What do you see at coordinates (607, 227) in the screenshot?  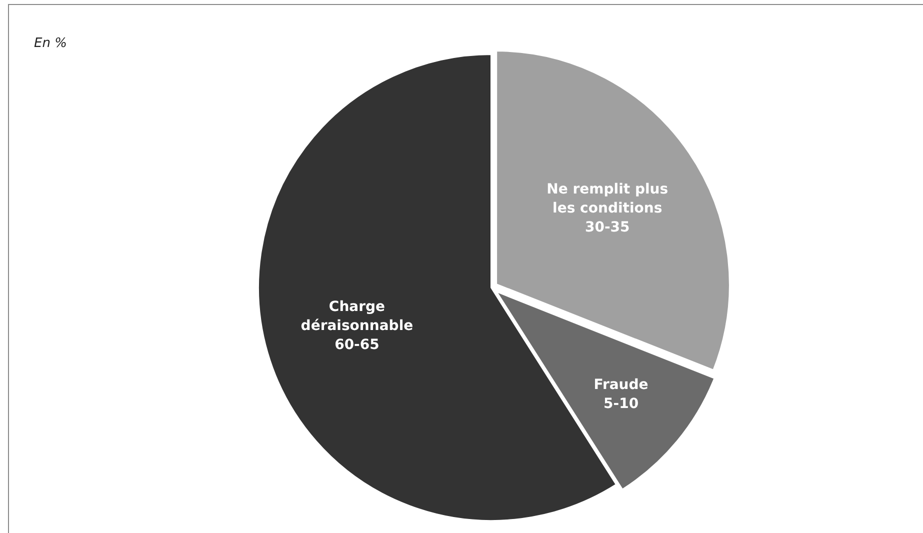 I see `data-label: 30-35` at bounding box center [607, 227].